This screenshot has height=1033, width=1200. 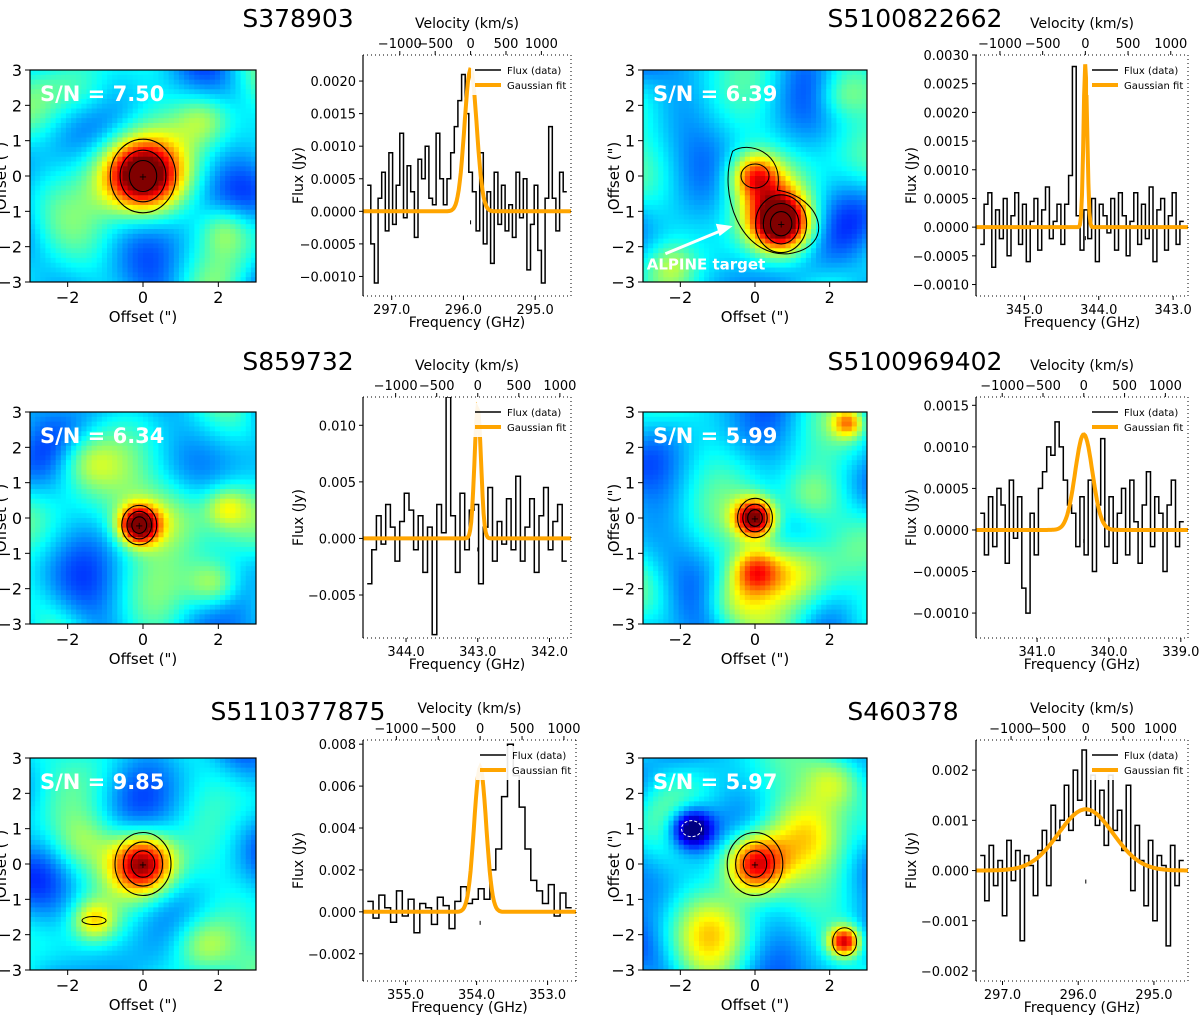 I want to click on legend-fit-label: Gaussian fit, so click(x=536, y=428).